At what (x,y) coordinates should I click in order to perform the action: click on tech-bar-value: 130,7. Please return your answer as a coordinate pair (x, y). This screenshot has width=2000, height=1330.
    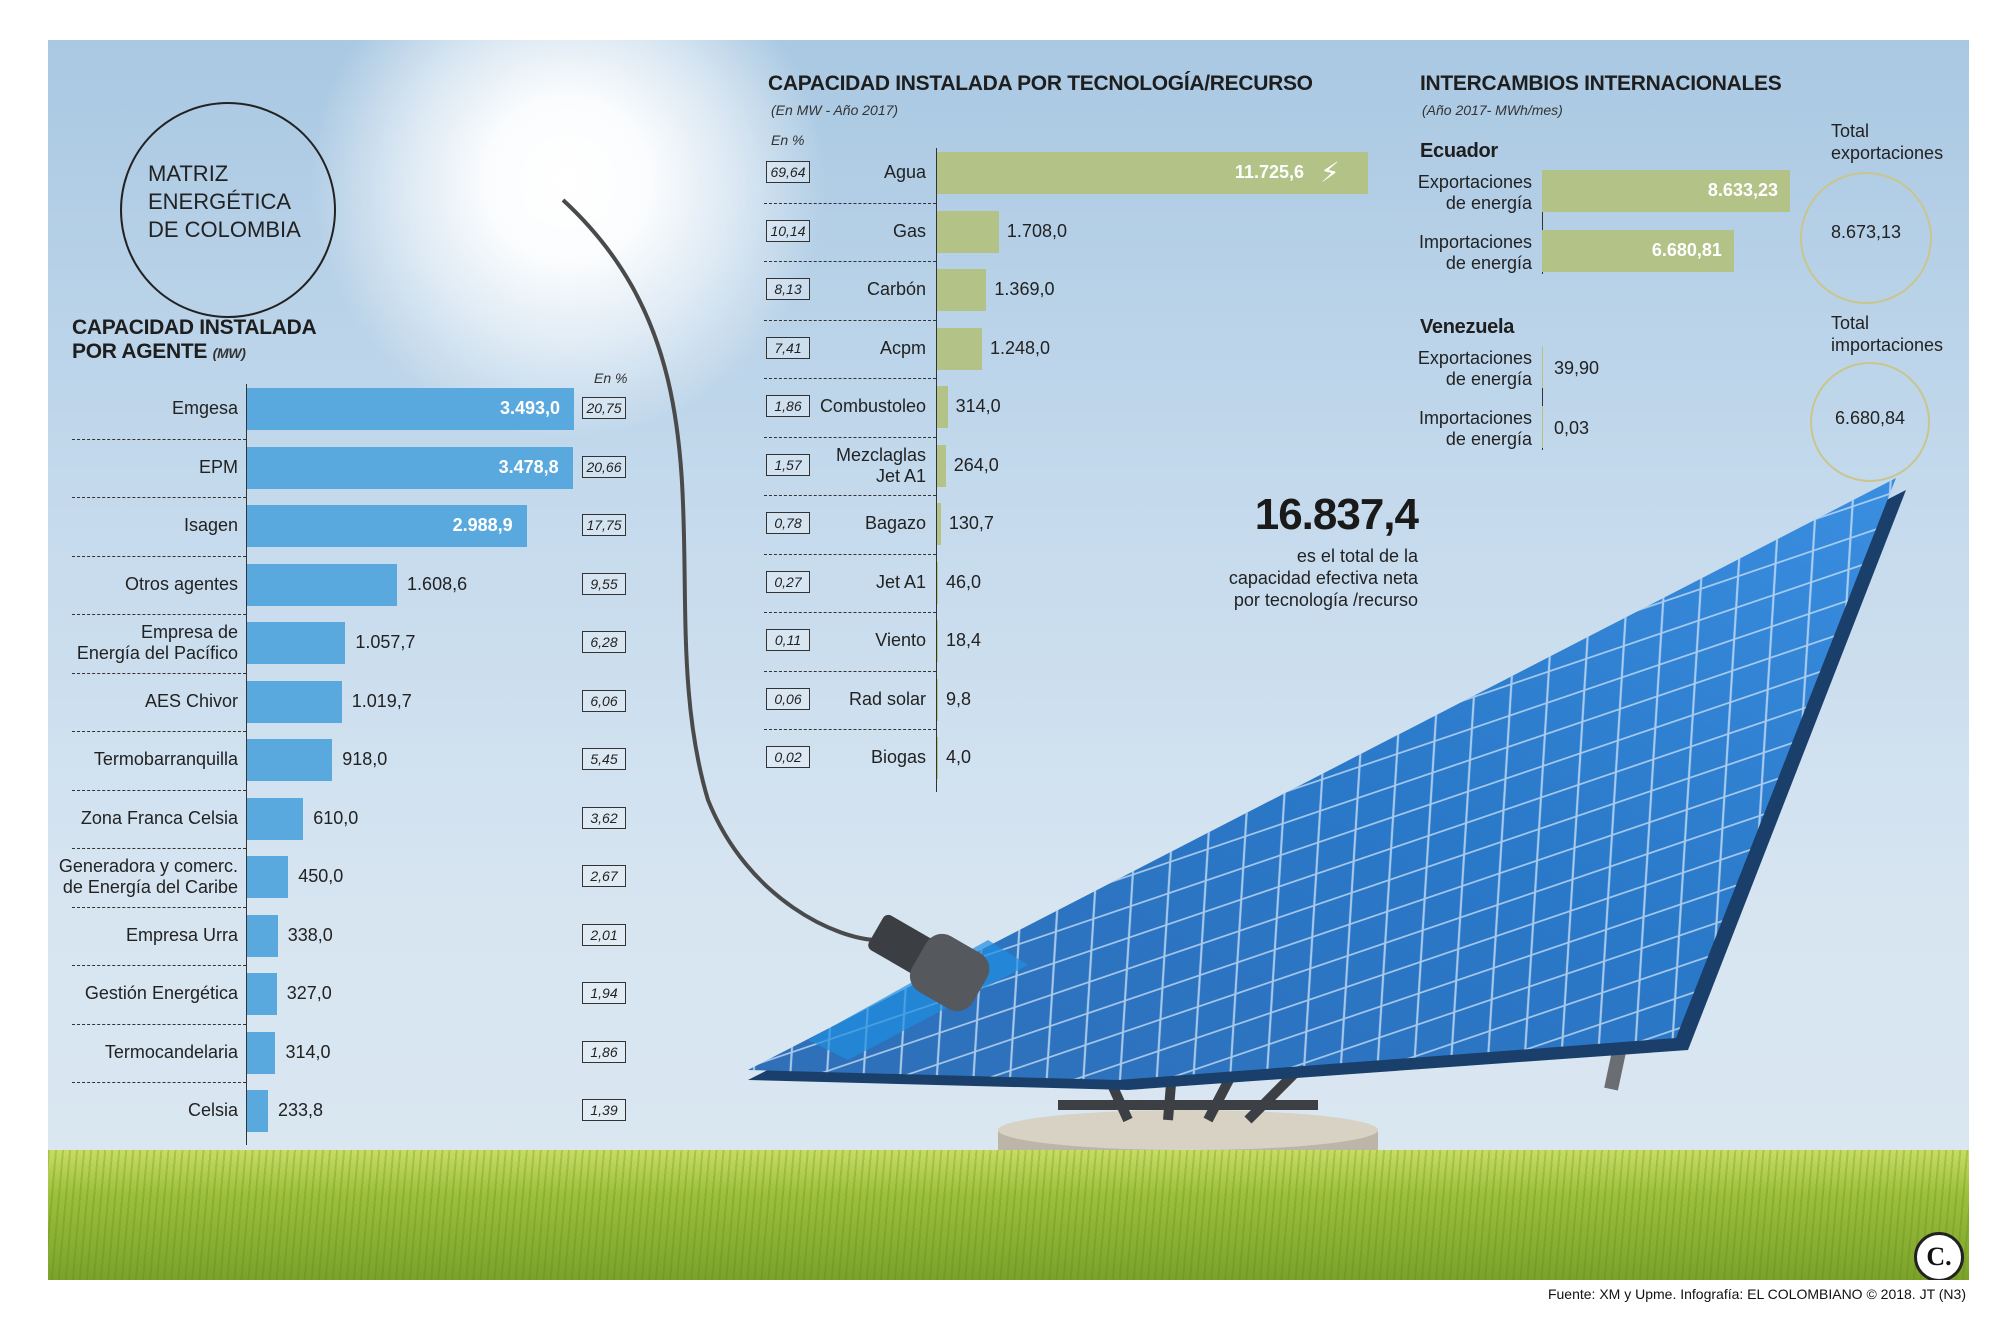
    Looking at the image, I should click on (971, 523).